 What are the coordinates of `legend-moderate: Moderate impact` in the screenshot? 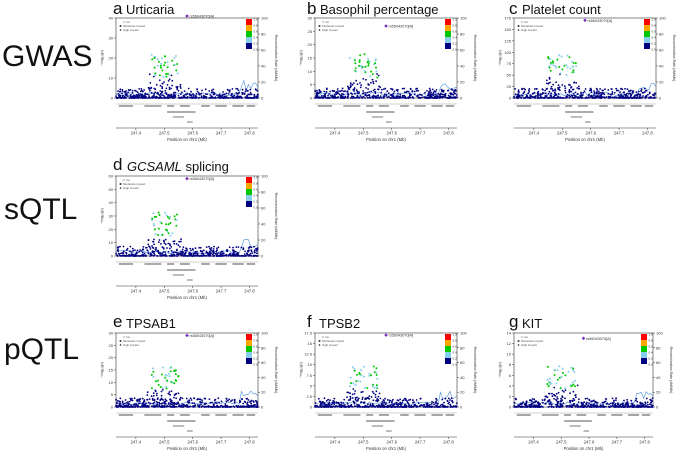 It's located at (134, 184).